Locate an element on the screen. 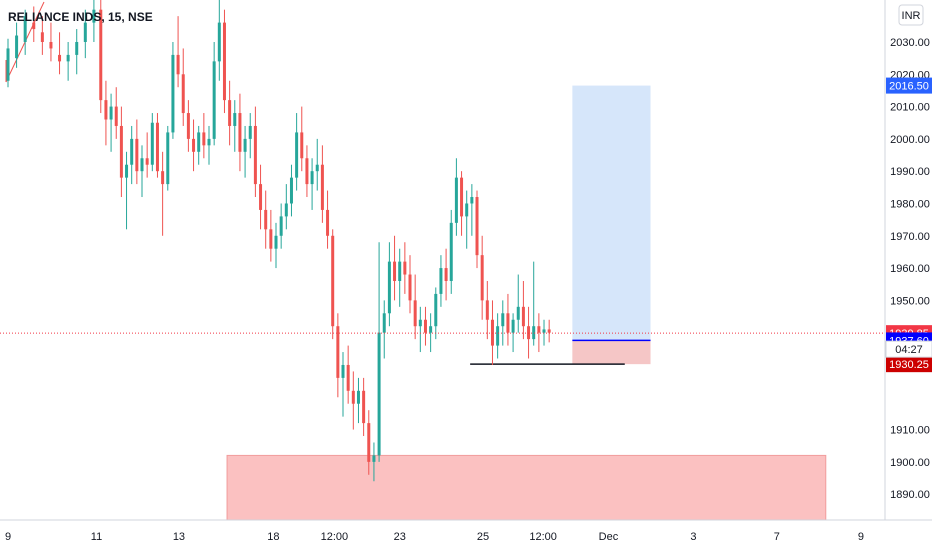 This screenshot has height=550, width=932. time-axis: 9 11 13 18 12:00 23 25 12:00 Dec 3 7 9 is located at coordinates (434, 537).